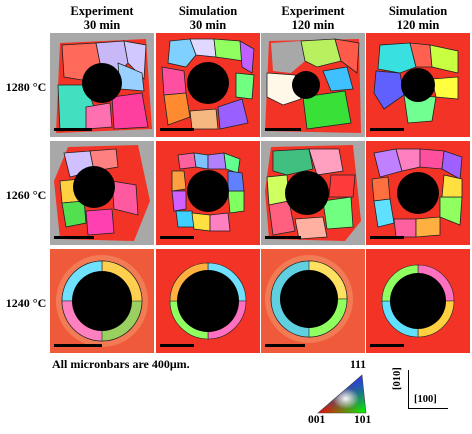  What do you see at coordinates (26, 87) in the screenshot?
I see `row-label-1280: 1280 °C` at bounding box center [26, 87].